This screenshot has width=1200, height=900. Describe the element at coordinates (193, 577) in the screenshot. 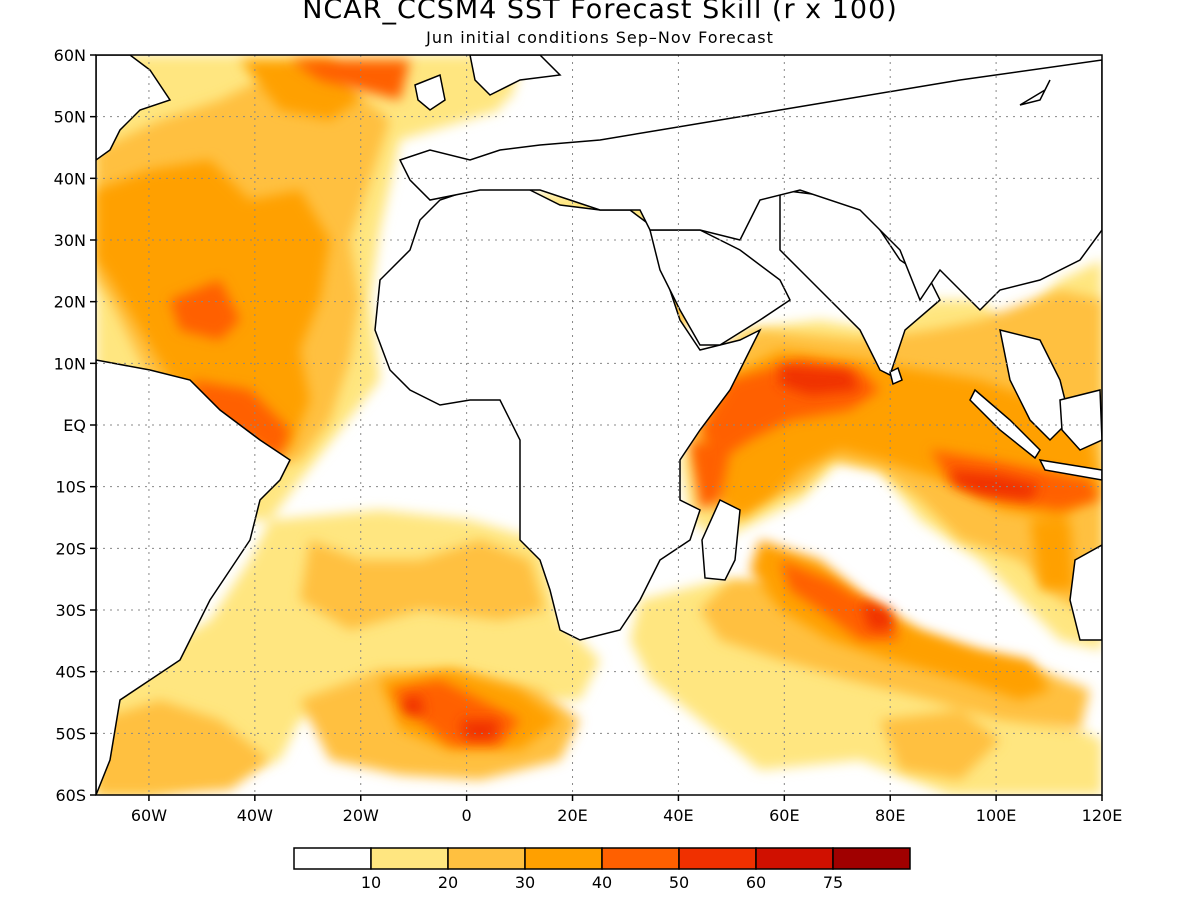

I see `south-america-landmass` at that location.